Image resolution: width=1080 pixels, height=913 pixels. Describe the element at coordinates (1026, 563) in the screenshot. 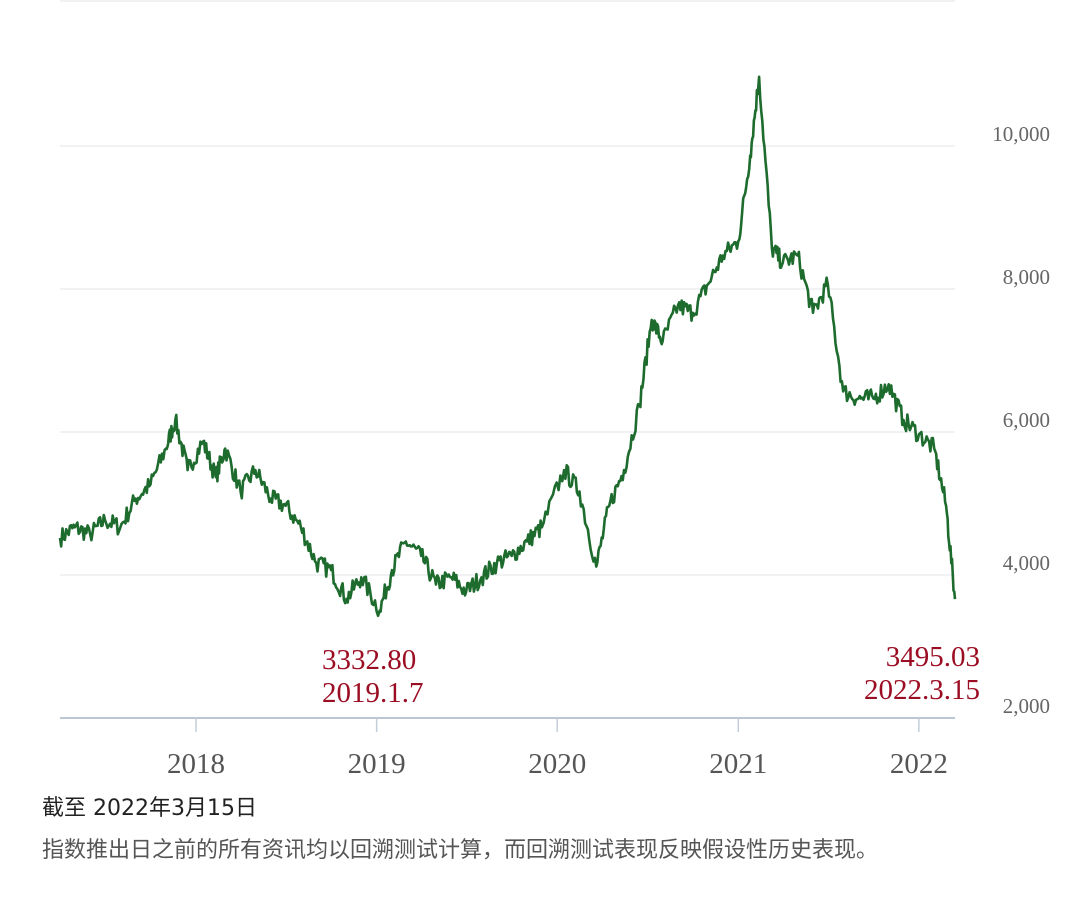

I see `y-tick-label: 4,000` at that location.